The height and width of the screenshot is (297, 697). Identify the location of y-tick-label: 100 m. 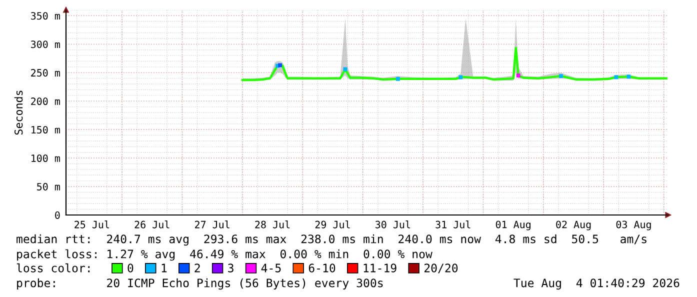
(46, 158).